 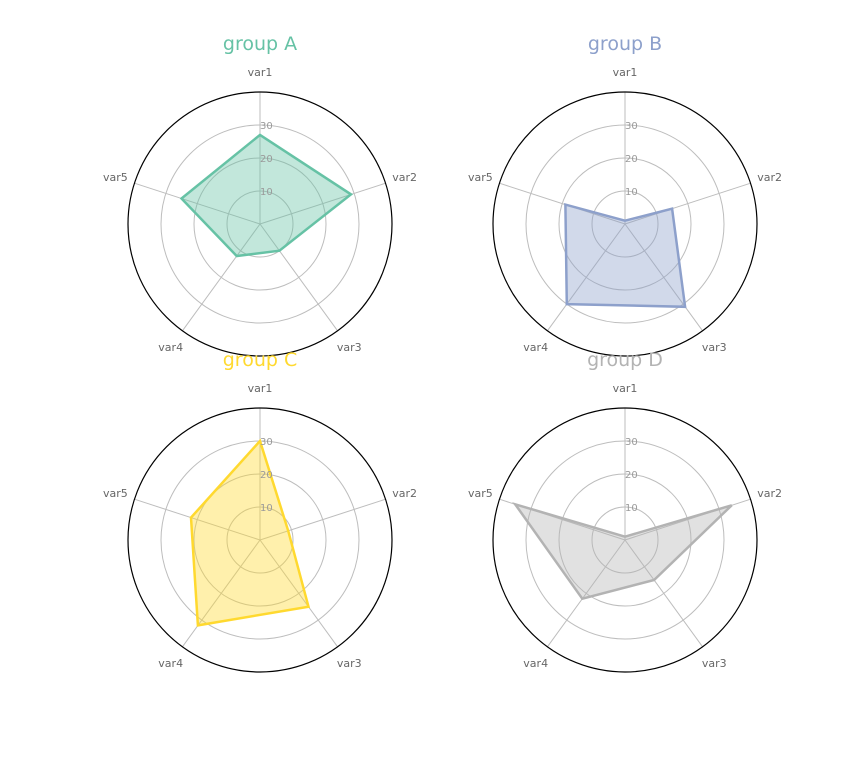 What do you see at coordinates (625, 360) in the screenshot?
I see `chart-title: group D` at bounding box center [625, 360].